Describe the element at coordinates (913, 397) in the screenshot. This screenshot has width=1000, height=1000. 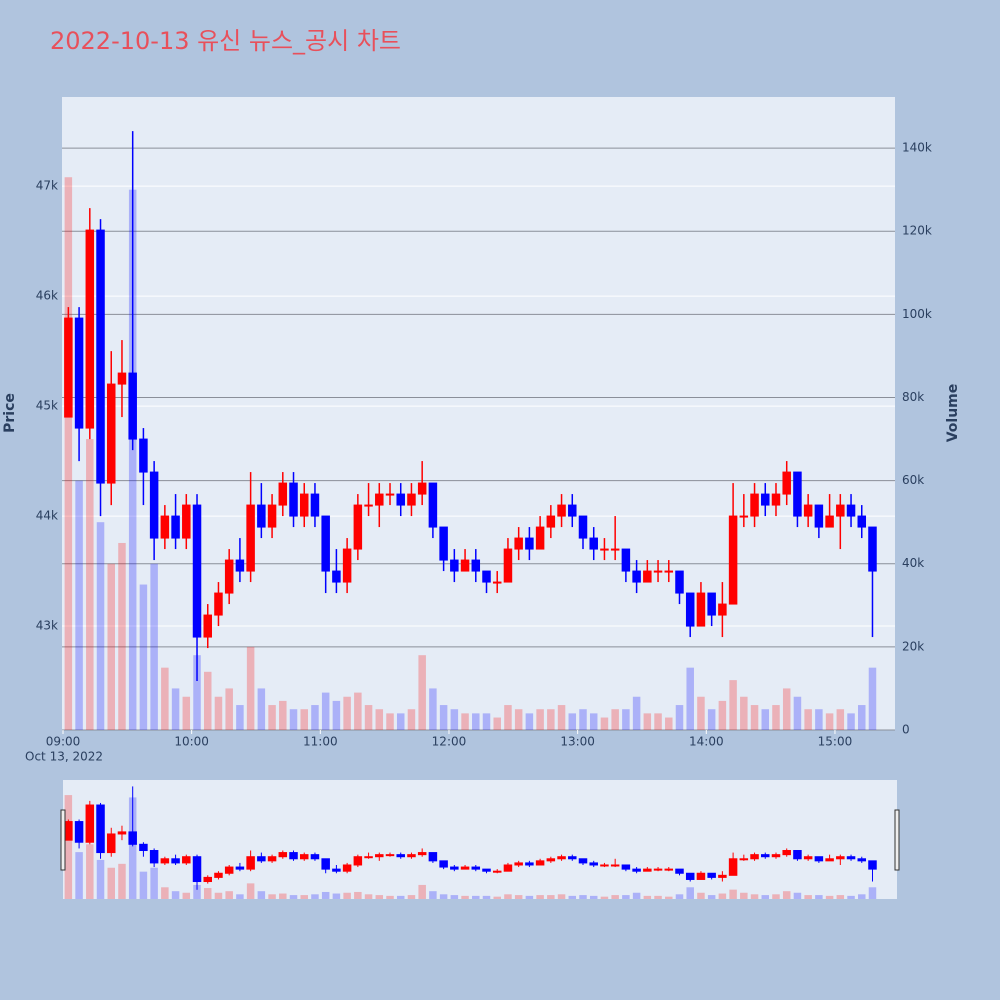
I see `y2-tick-label: 80k` at that location.